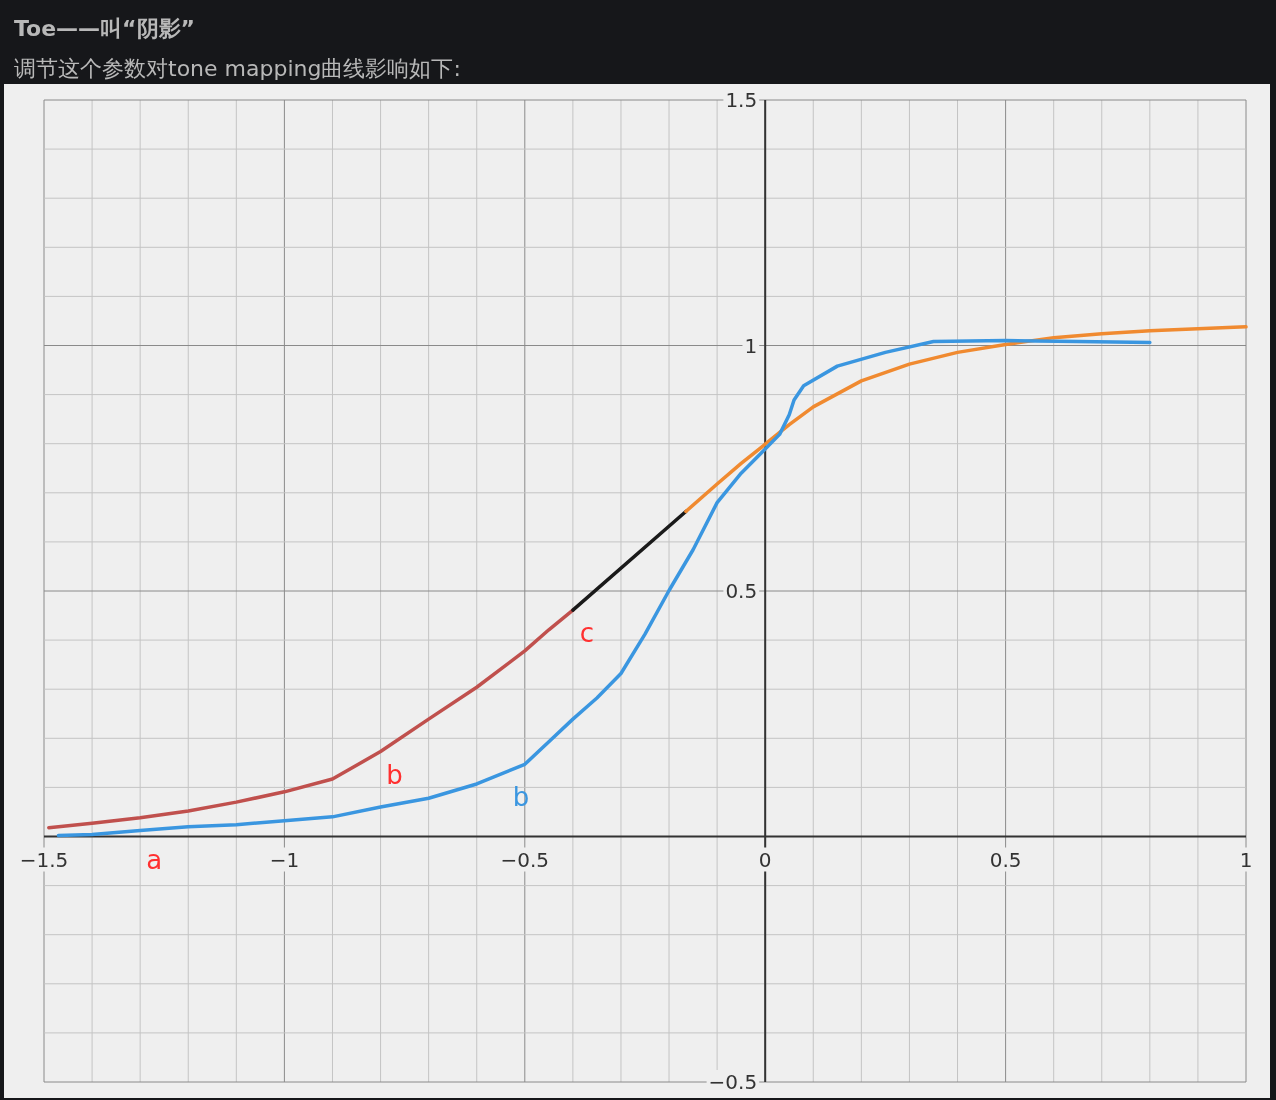 This screenshot has height=1100, width=1276. Describe the element at coordinates (105, 28) in the screenshot. I see `chart-title: Toe——叫“阴影”` at that location.